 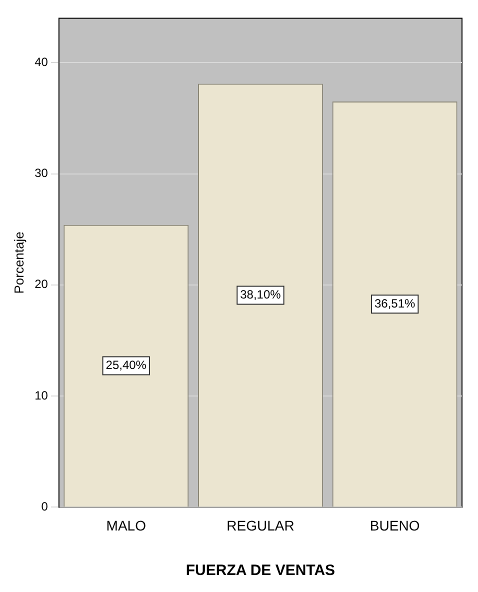 I want to click on y-axis-title: Porcentaje, so click(x=18, y=263).